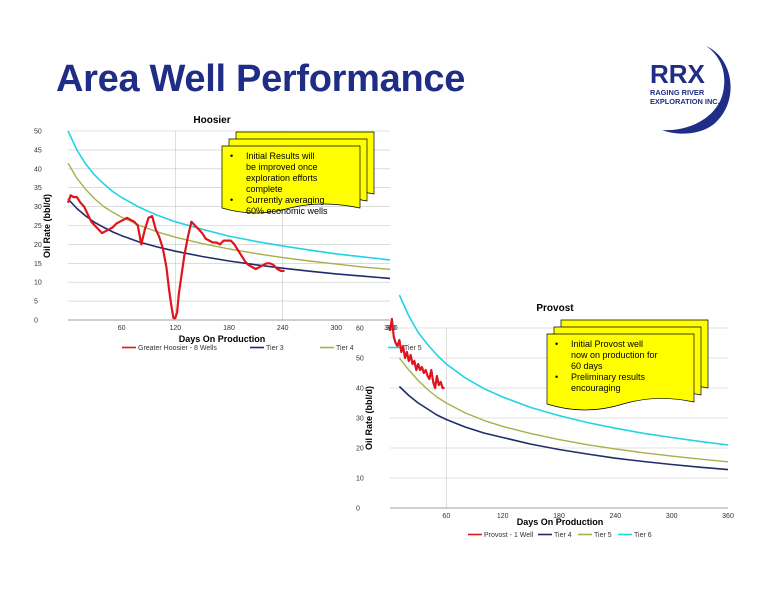 The image size is (776, 600). I want to click on series-line-provost-1-well, so click(416, 353).